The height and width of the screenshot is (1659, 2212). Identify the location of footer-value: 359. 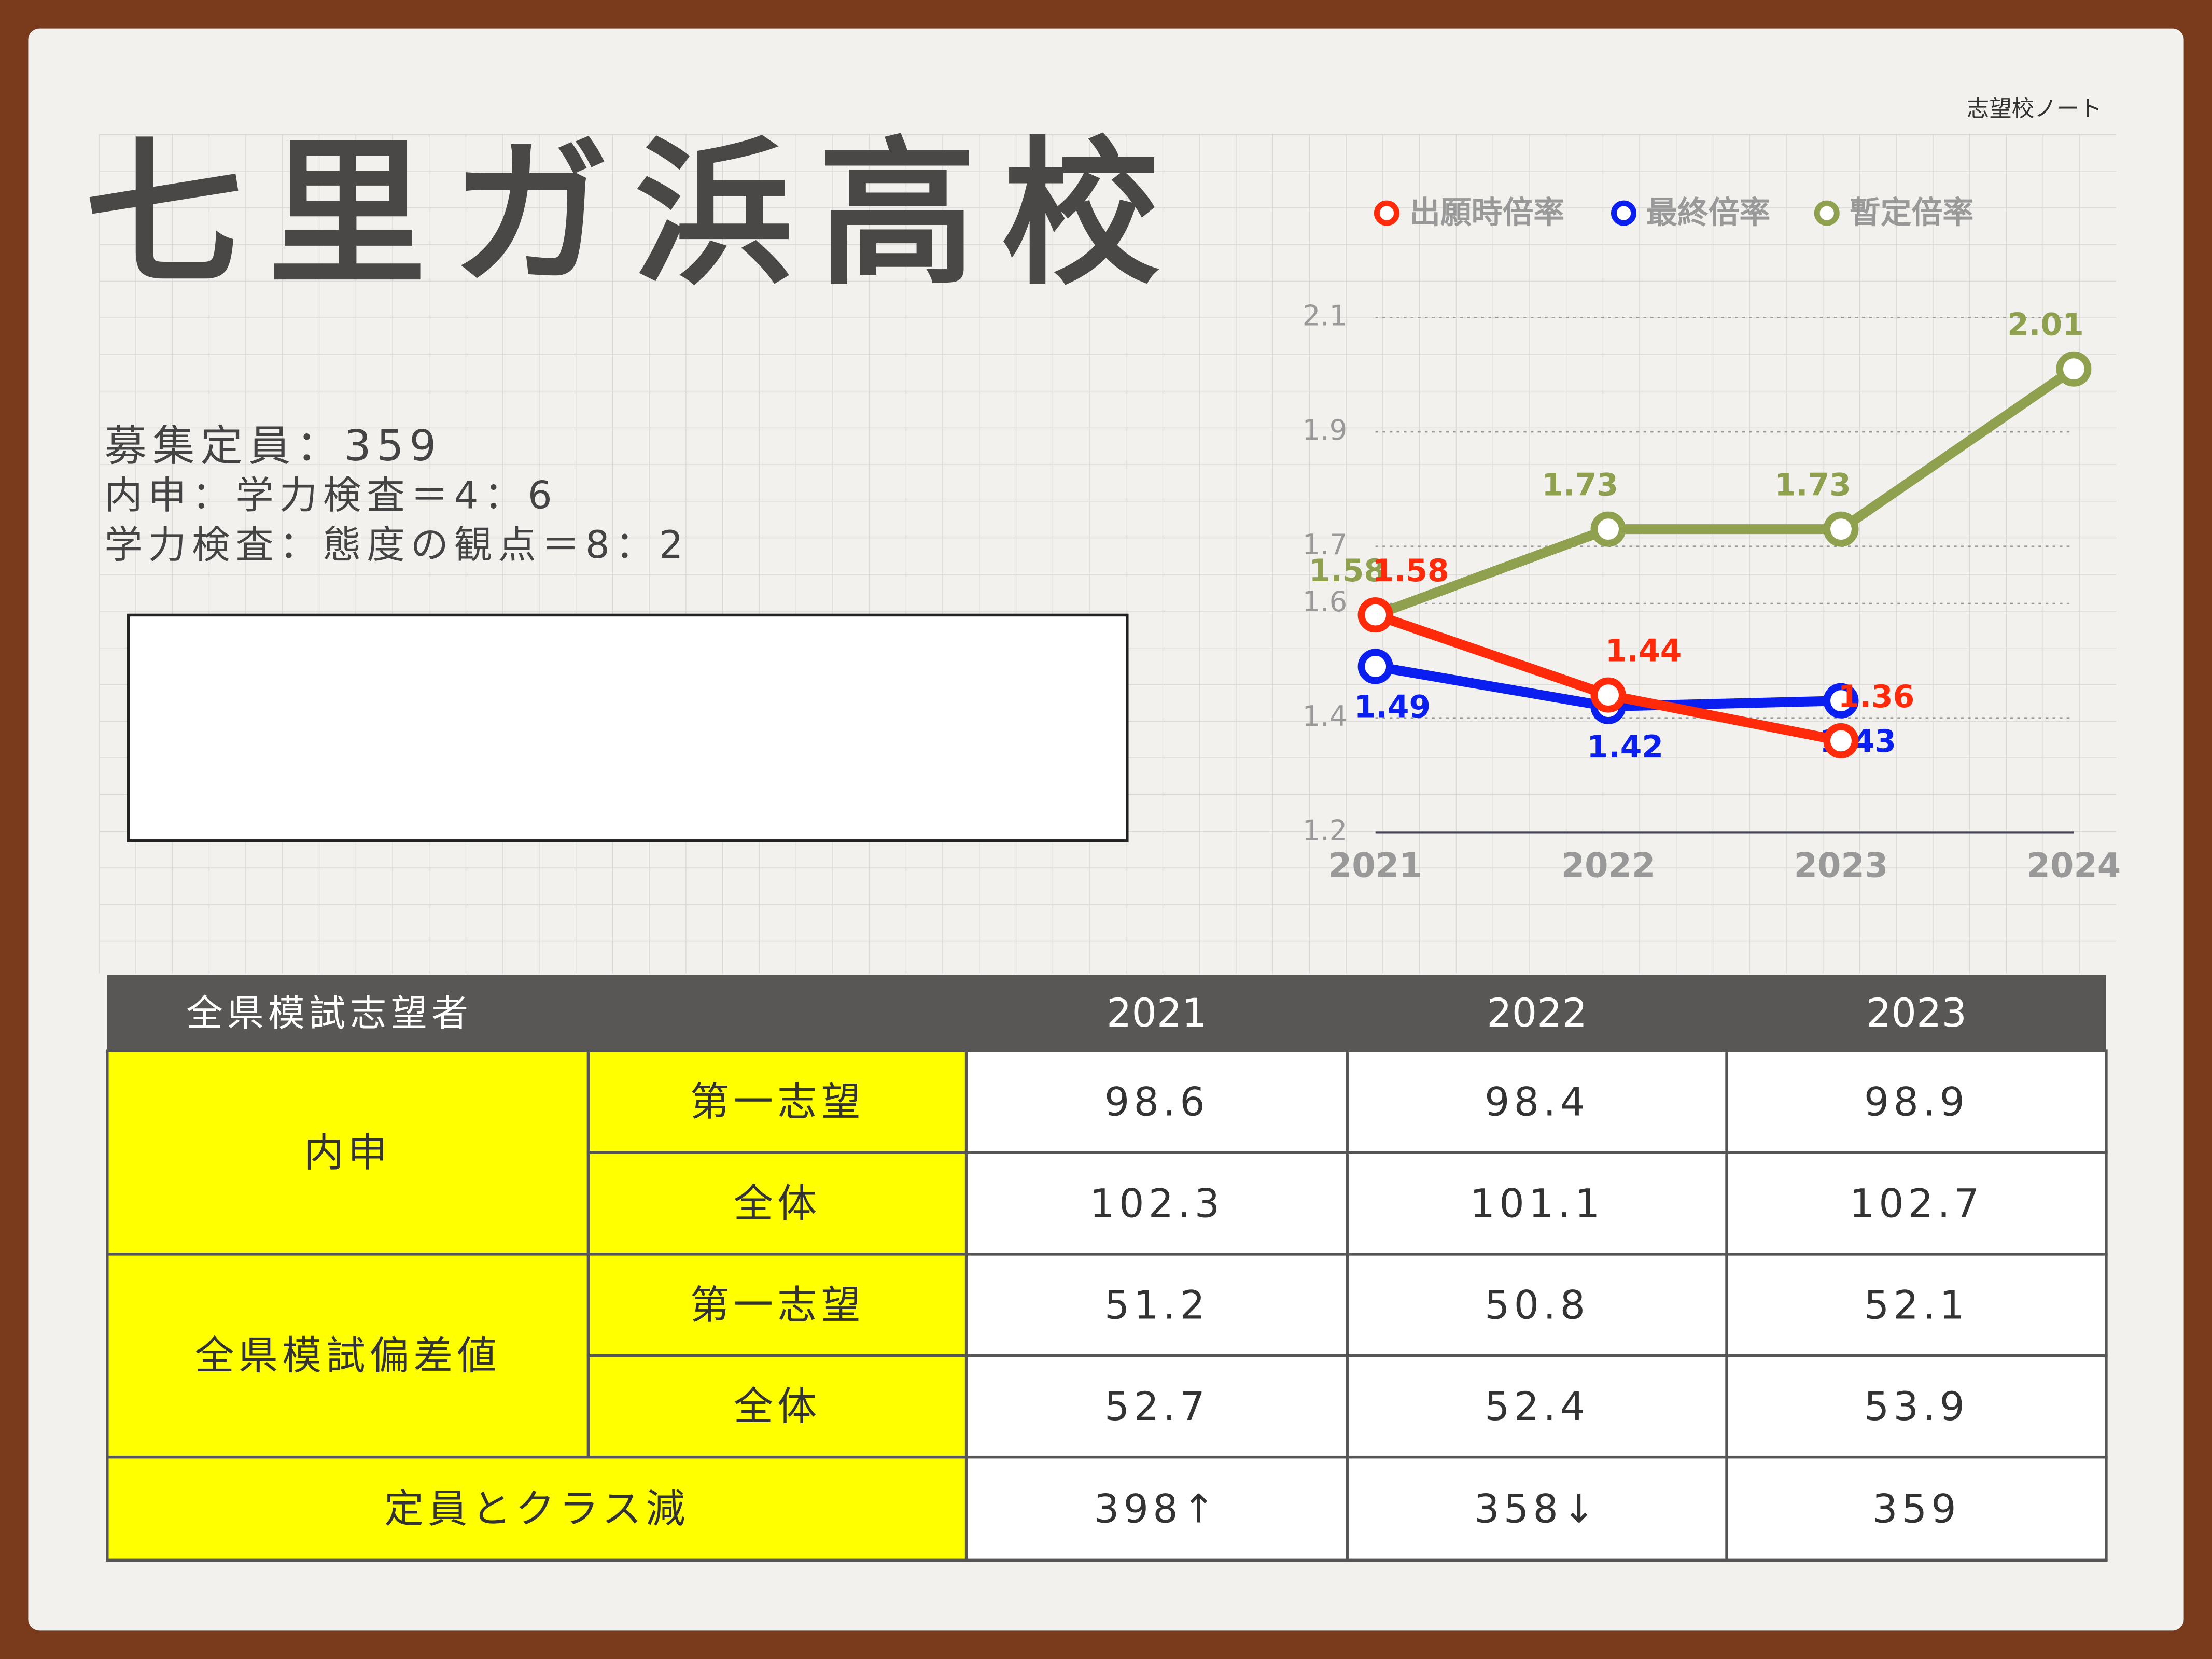
(1916, 1508).